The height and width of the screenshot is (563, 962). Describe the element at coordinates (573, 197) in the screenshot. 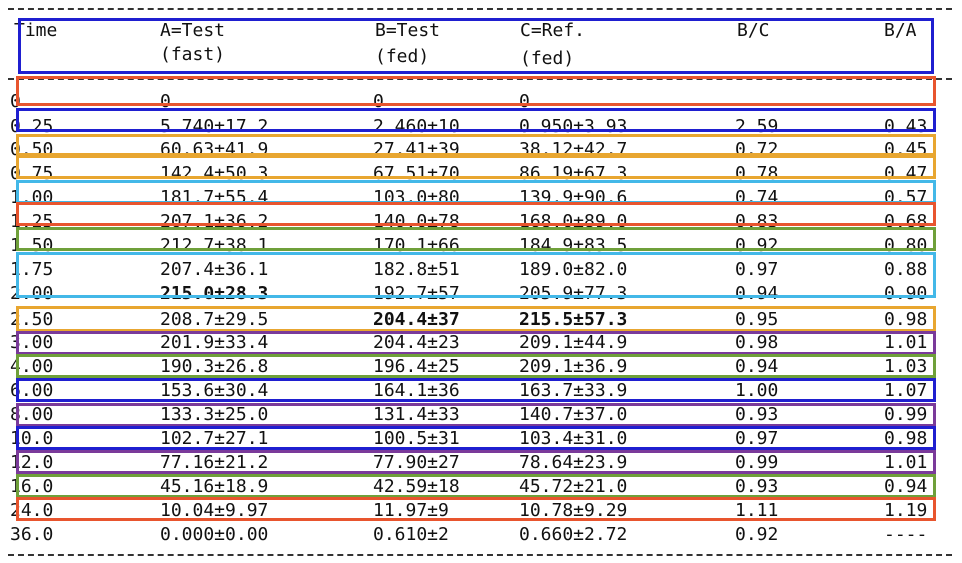

I see `cell-c: 139.9±90.6` at that location.